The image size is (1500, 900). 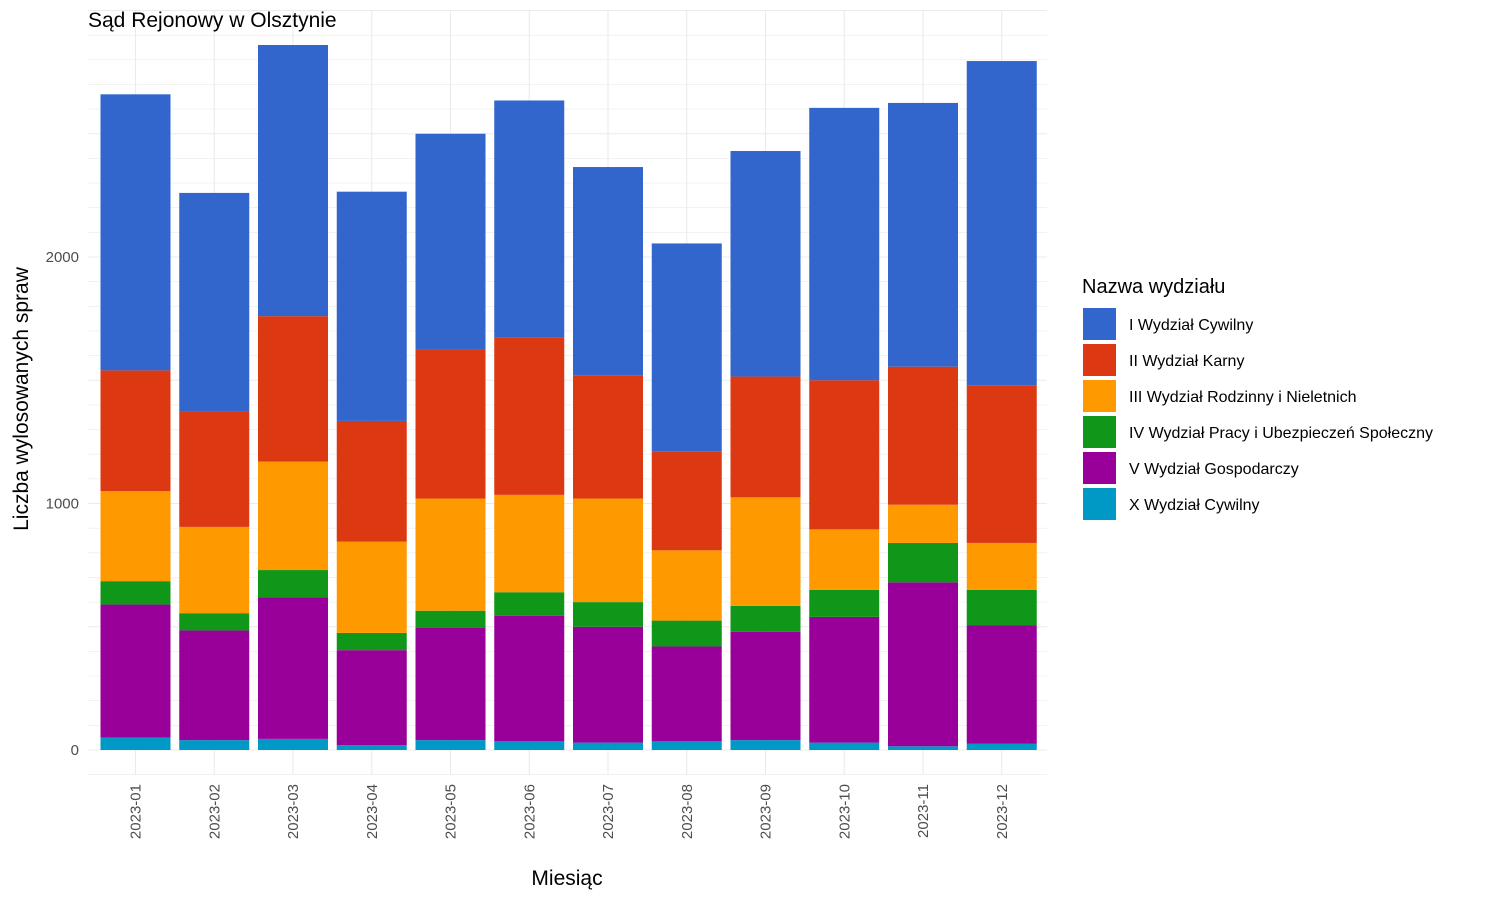 What do you see at coordinates (21, 398) in the screenshot?
I see `y-axis-title: Liczba wylosowanych spraw` at bounding box center [21, 398].